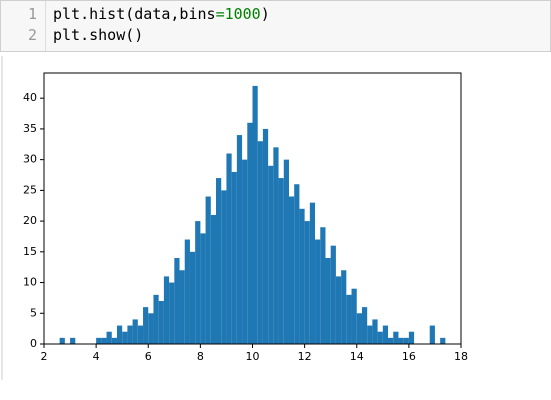  What do you see at coordinates (44, 356) in the screenshot?
I see `x-tick-label: 2` at bounding box center [44, 356].